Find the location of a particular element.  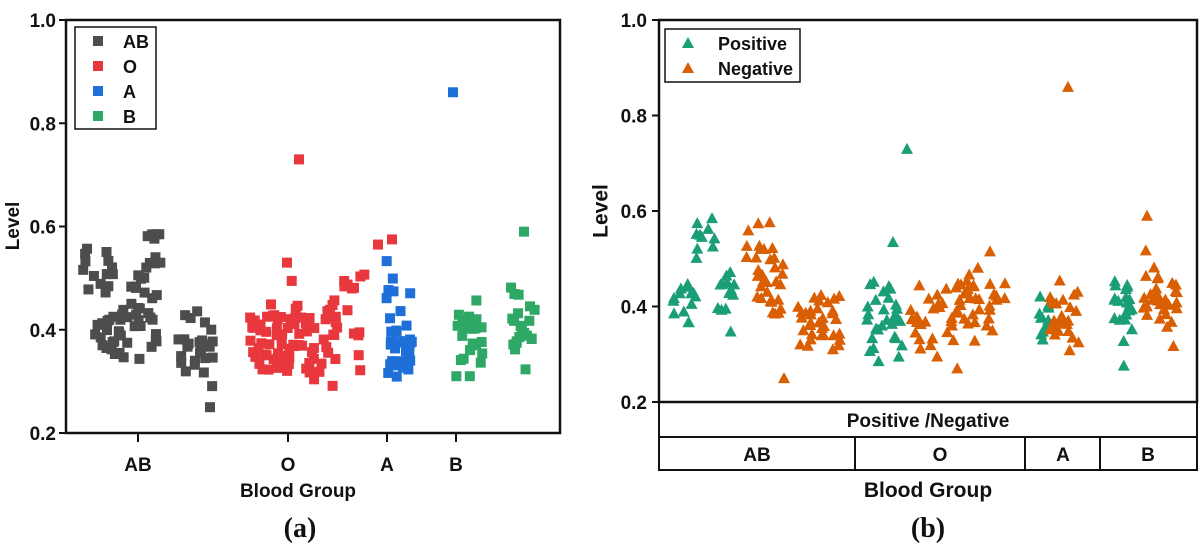

panel-label-a: (a) is located at coordinates (300, 528).